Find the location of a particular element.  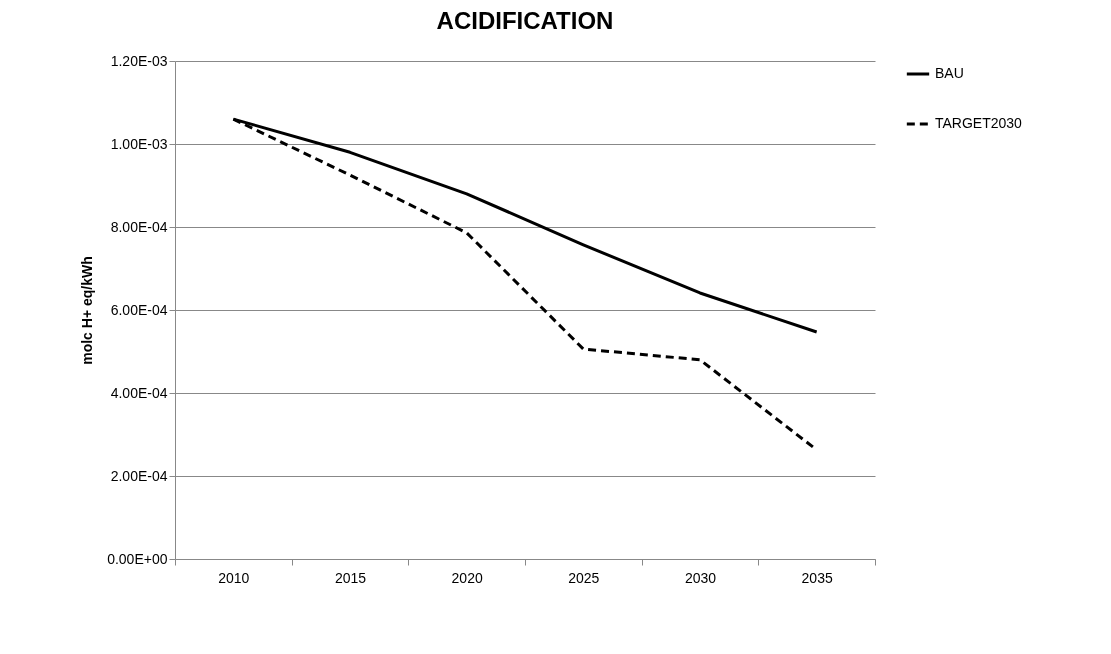

y-tick-label: 1.00E-03 is located at coordinates (139, 143).